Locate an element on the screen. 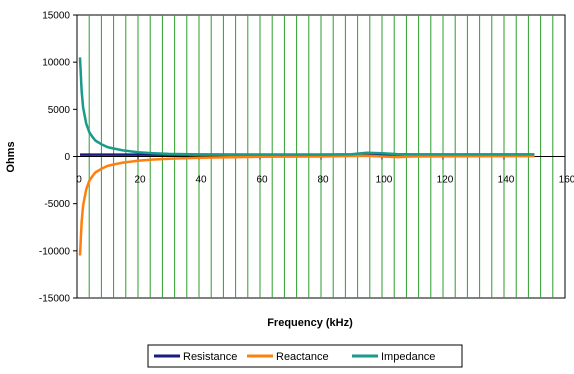 This screenshot has height=374, width=574. x-tick-label: 0 is located at coordinates (79, 180).